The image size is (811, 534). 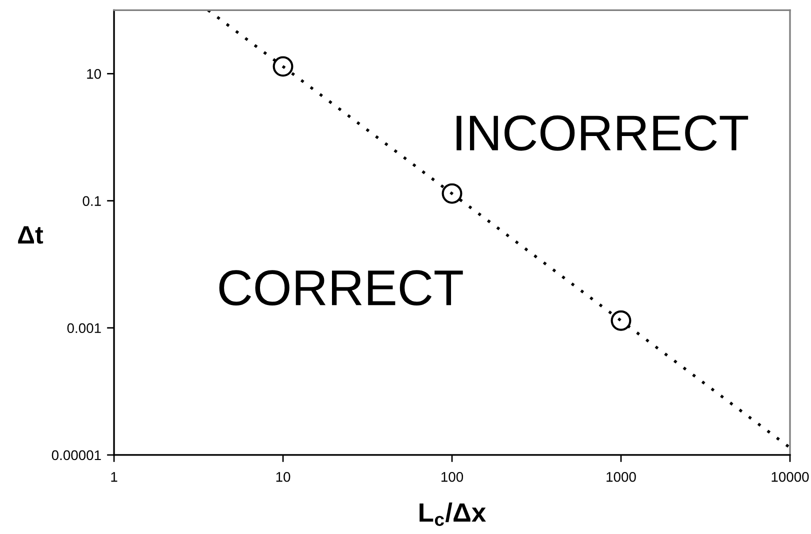 What do you see at coordinates (91, 201) in the screenshot?
I see `y-tick-label: 0.1` at bounding box center [91, 201].